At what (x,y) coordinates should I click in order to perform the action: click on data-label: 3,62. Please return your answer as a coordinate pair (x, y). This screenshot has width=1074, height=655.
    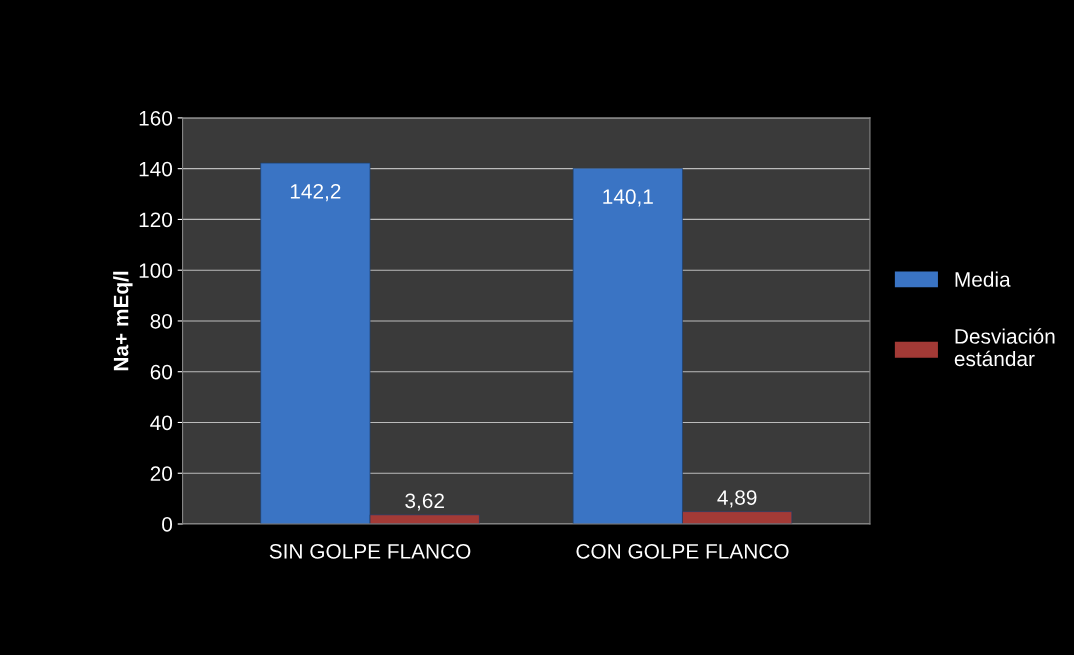
    Looking at the image, I should click on (424, 502).